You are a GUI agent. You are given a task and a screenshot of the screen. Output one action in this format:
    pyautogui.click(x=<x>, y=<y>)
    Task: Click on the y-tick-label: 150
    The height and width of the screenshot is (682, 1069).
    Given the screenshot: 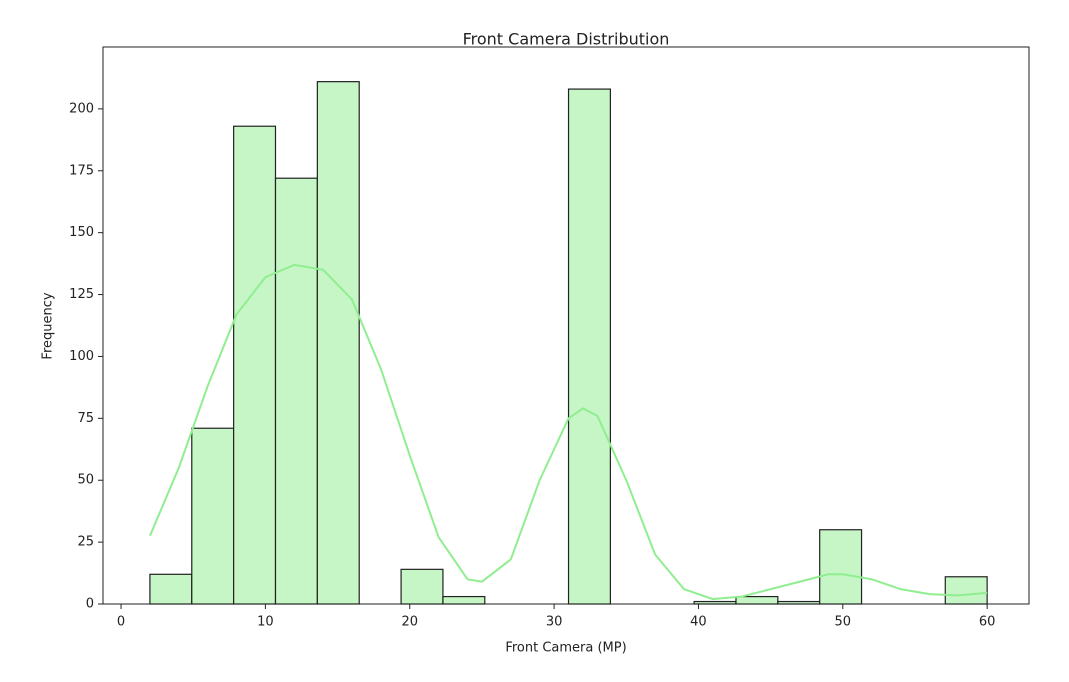 What is the action you would take?
    pyautogui.click(x=81, y=232)
    